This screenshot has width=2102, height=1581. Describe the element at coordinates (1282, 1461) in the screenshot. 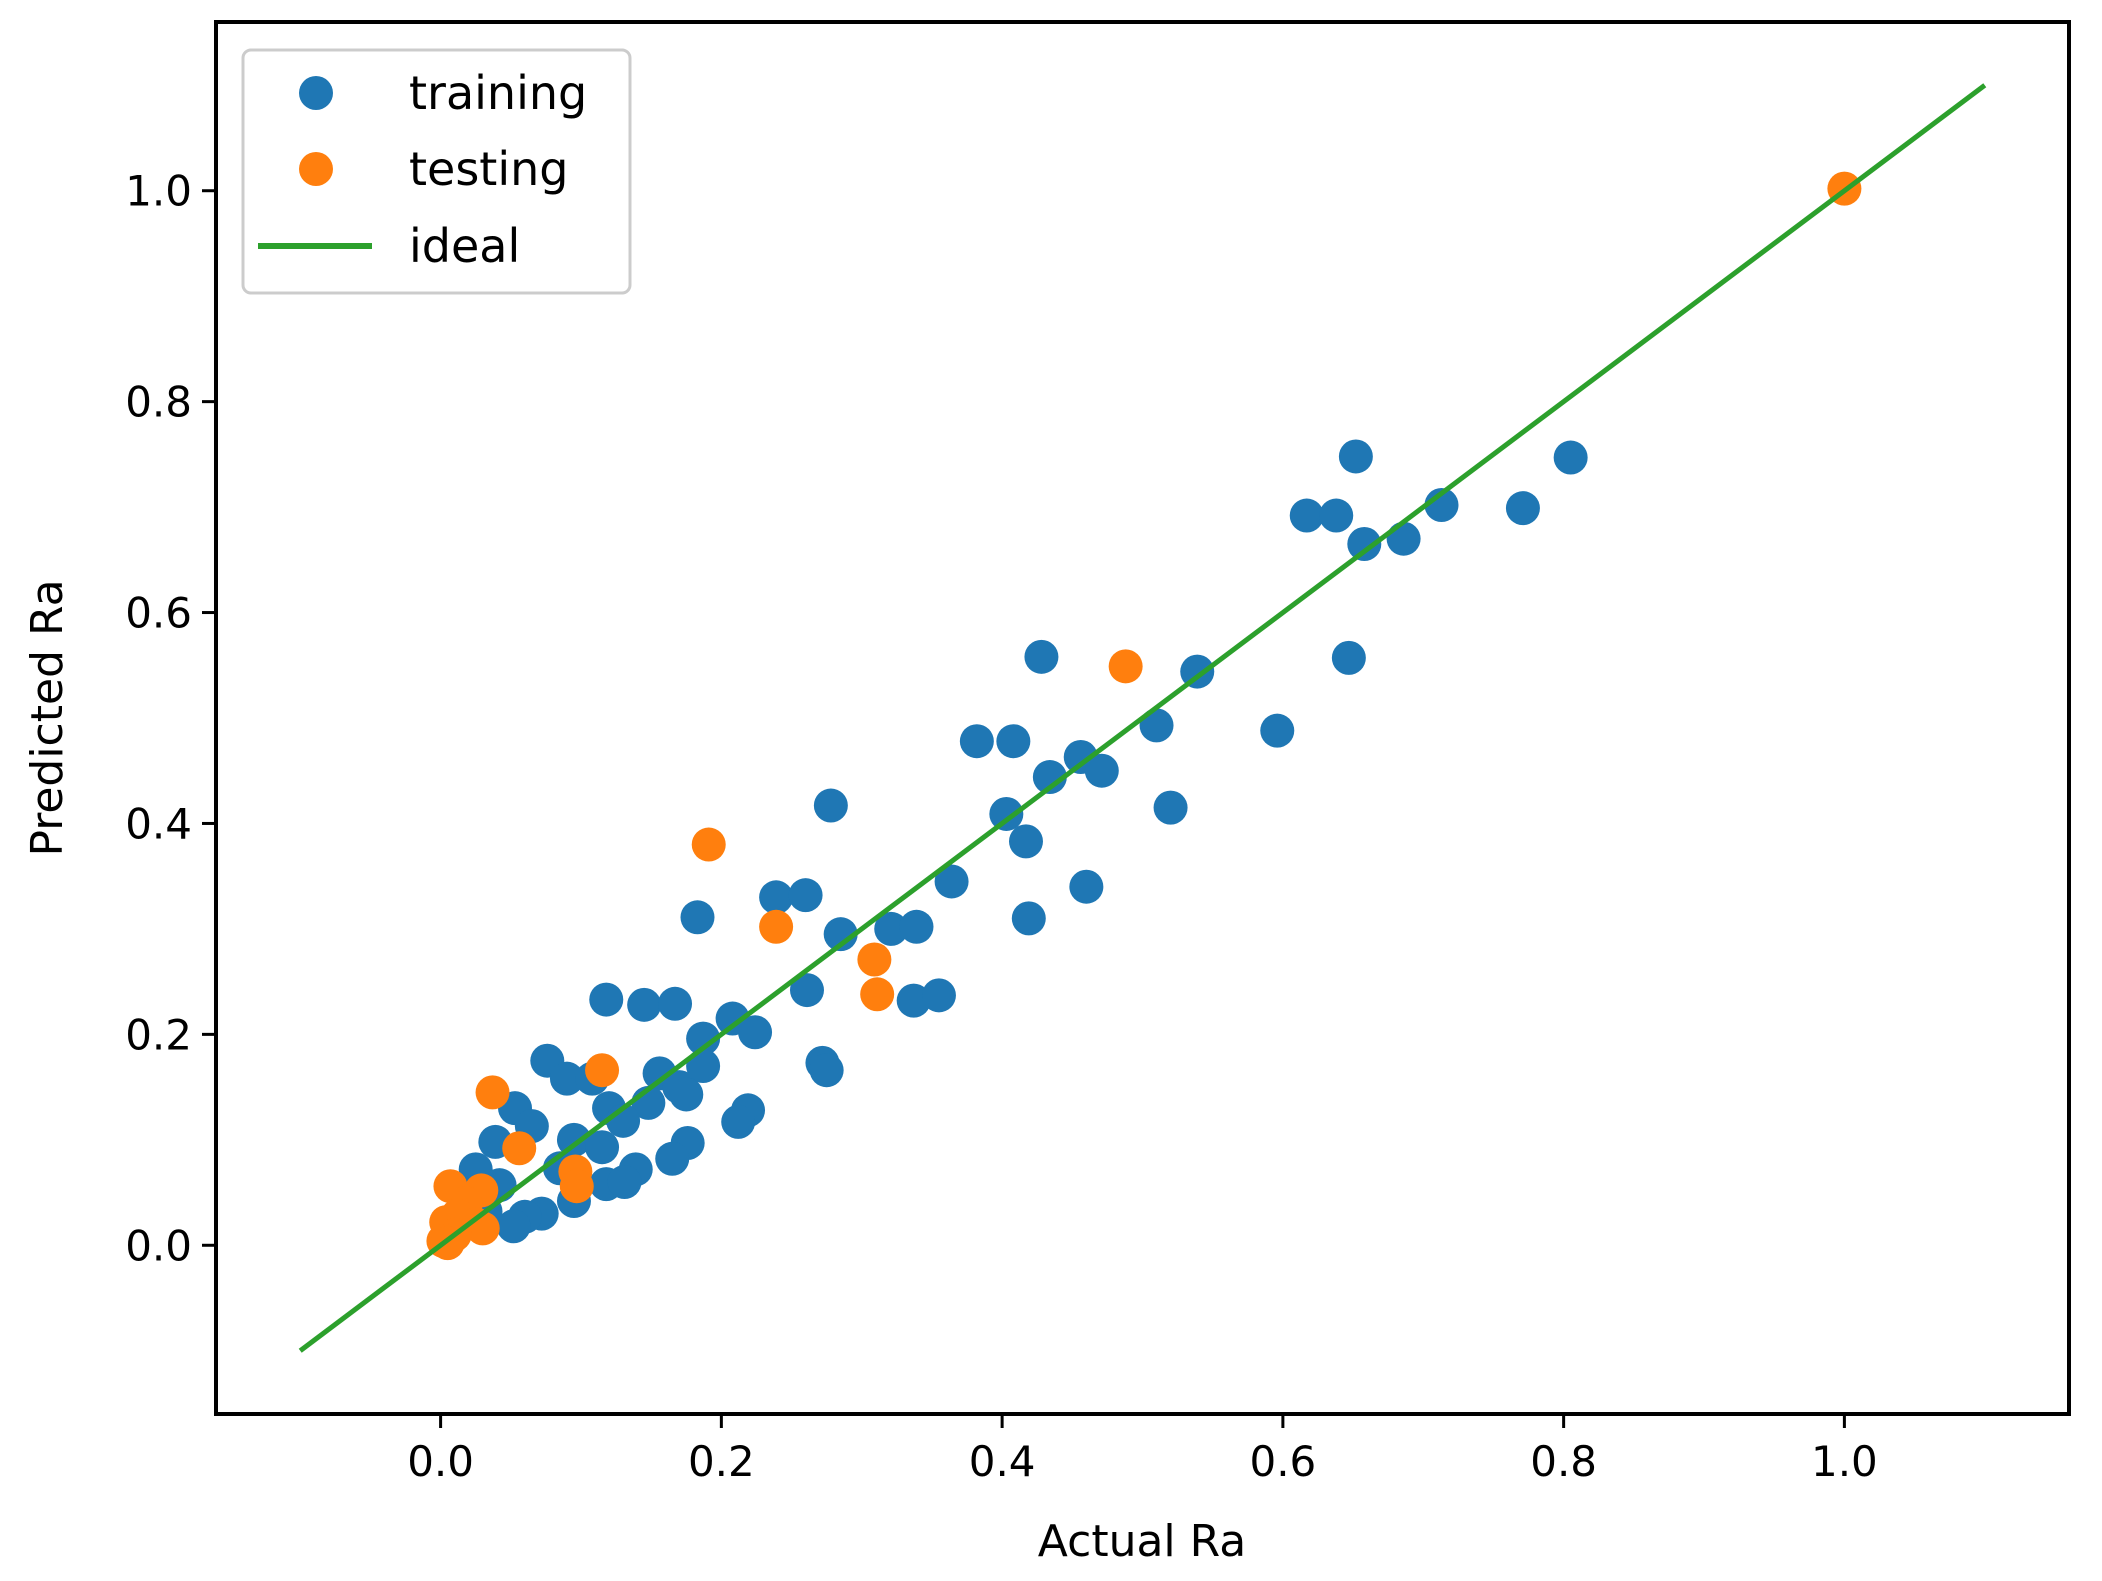

I see `x-tick-label: 0.6` at that location.